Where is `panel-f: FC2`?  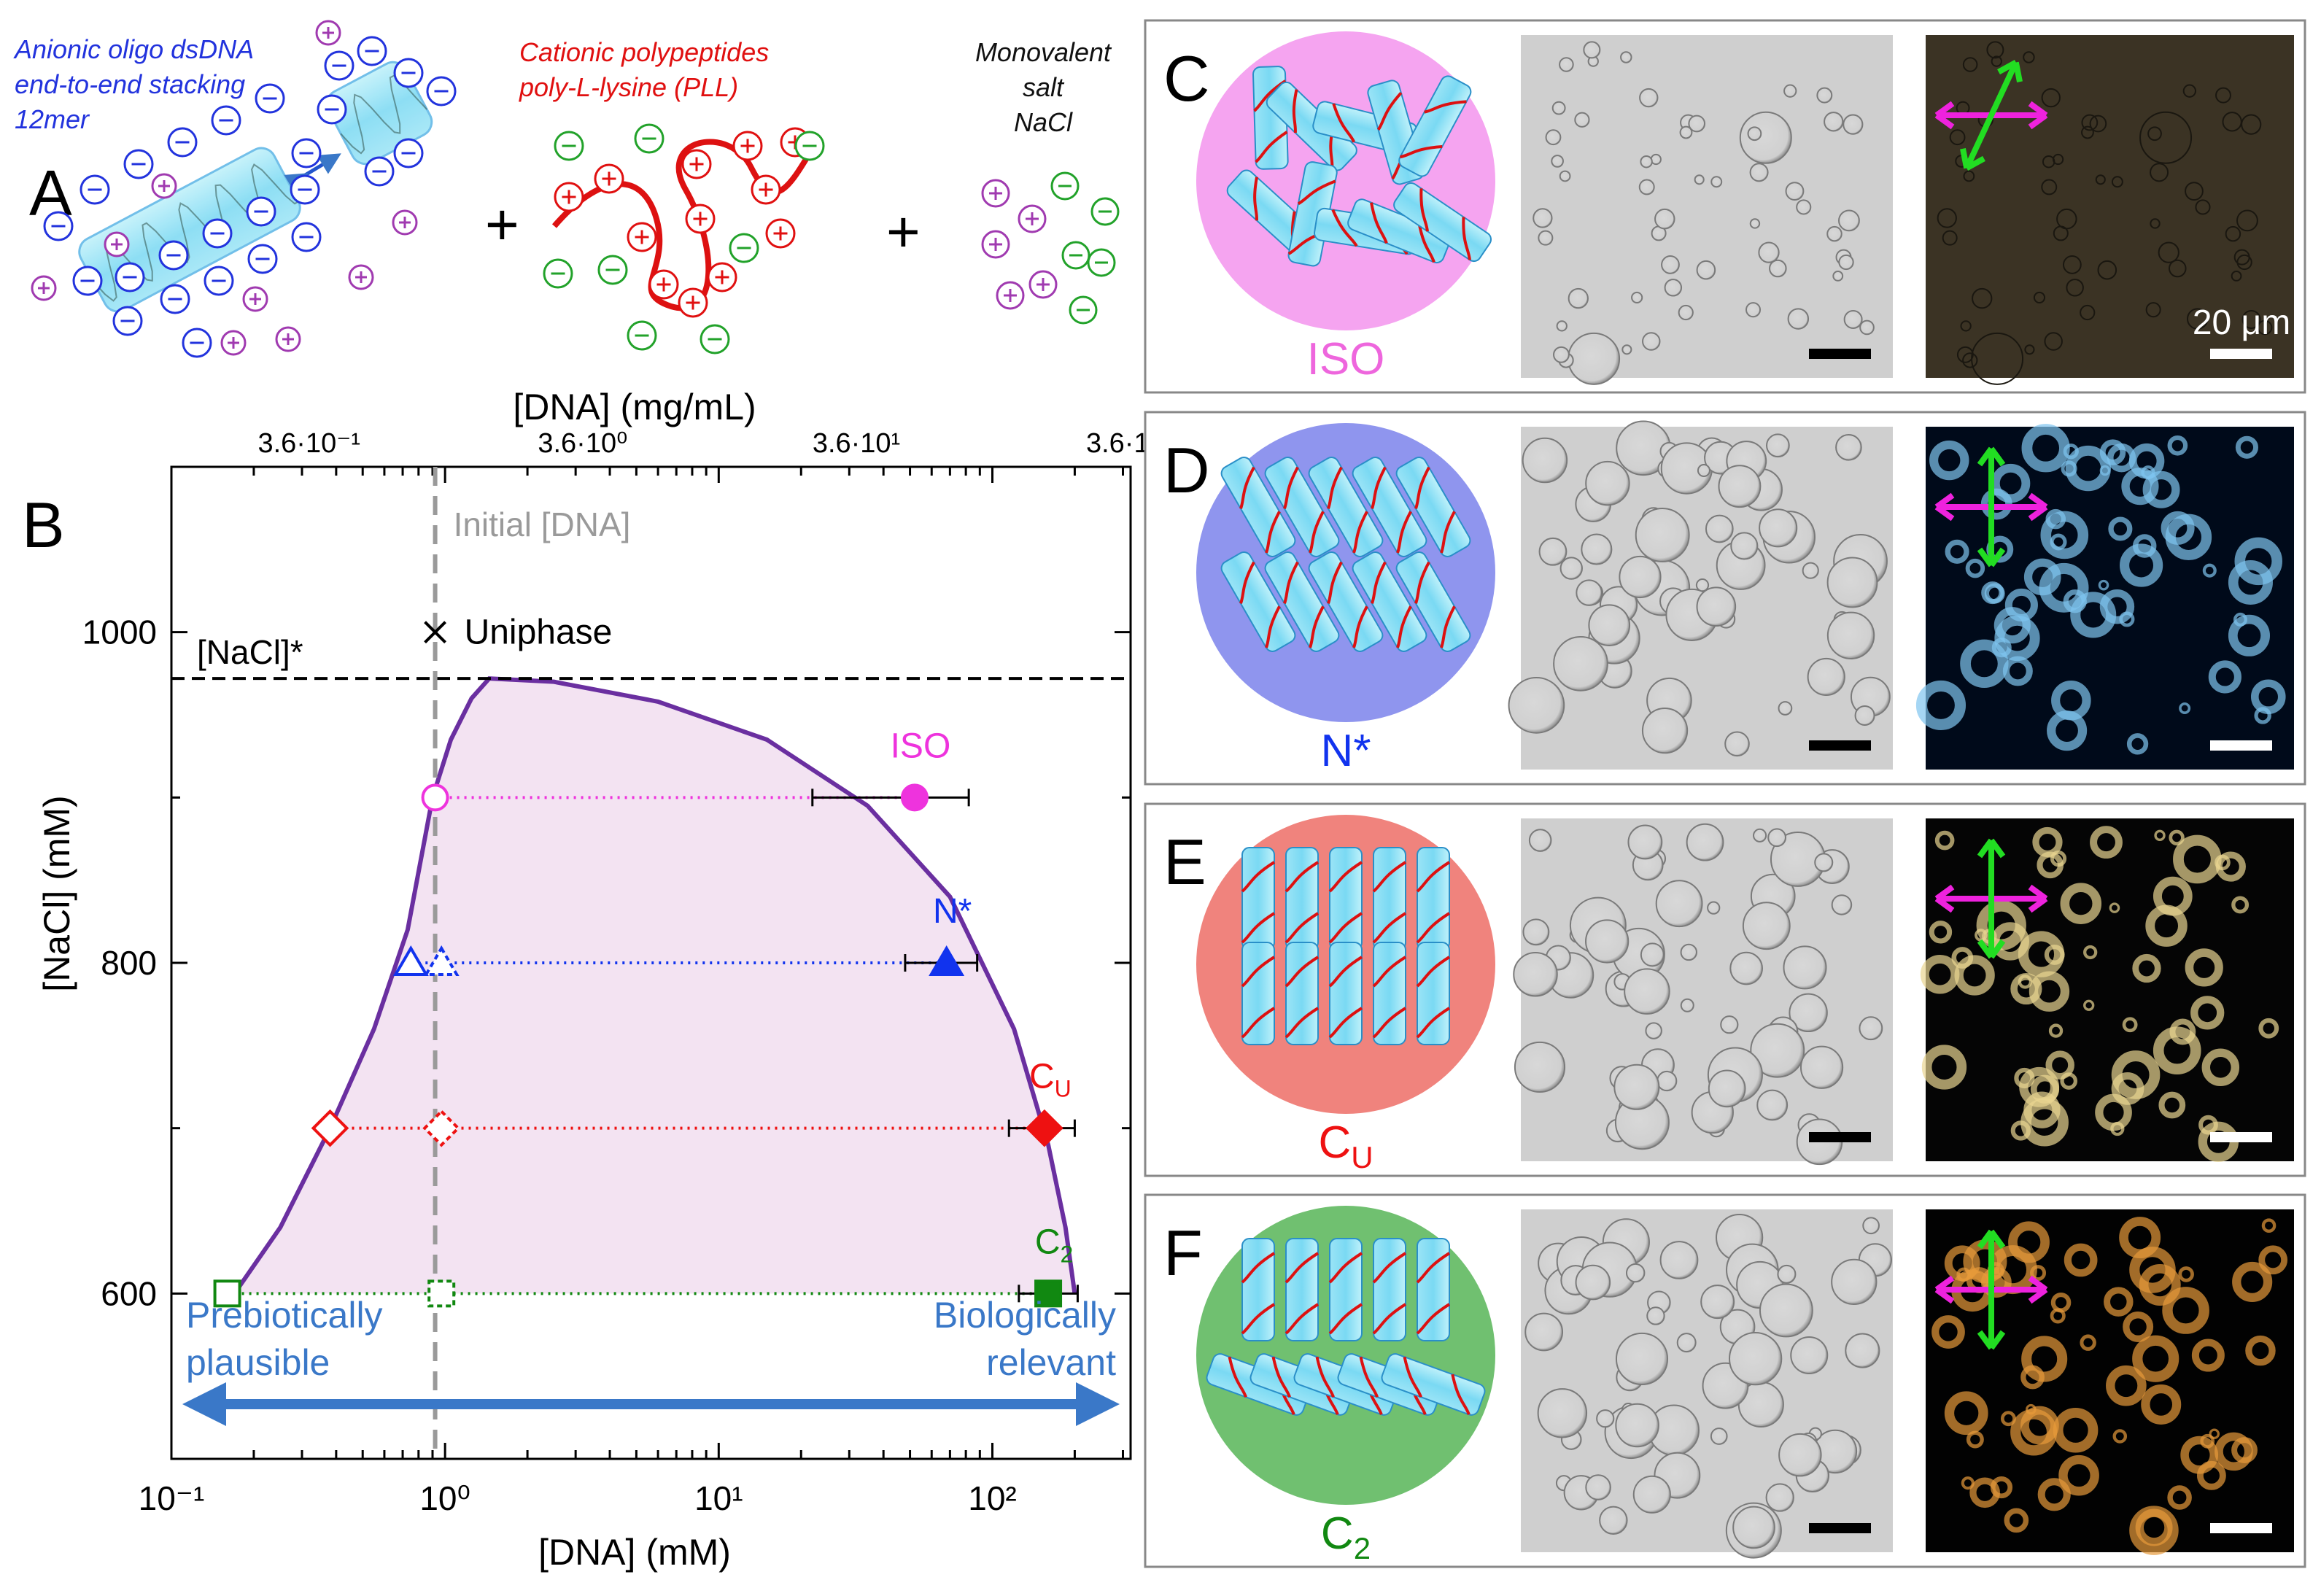 panel-f: FC2 is located at coordinates (1725, 1380).